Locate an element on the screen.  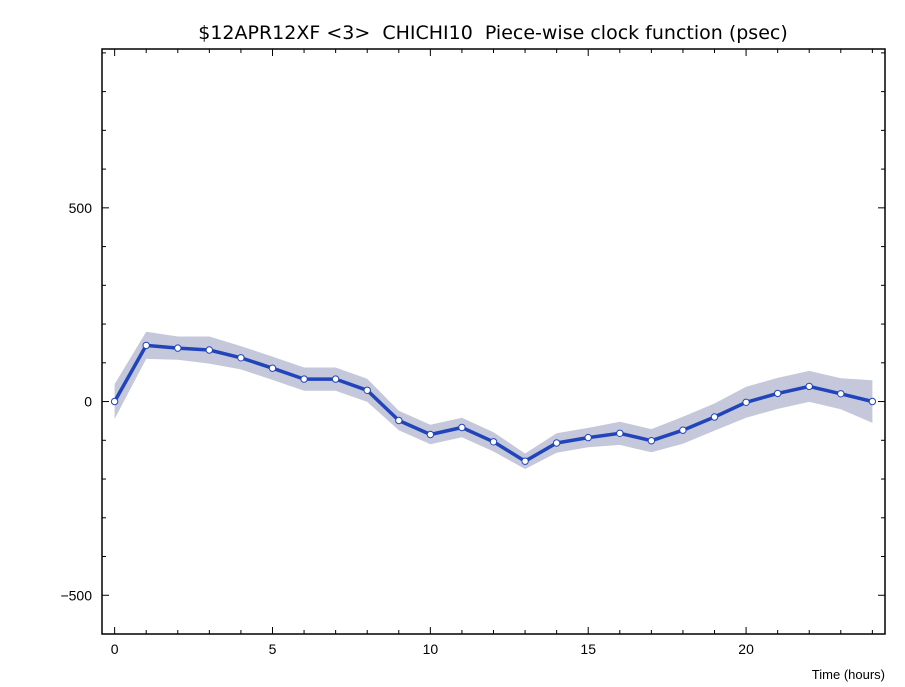
x-tick-label: 0 is located at coordinates (115, 649).